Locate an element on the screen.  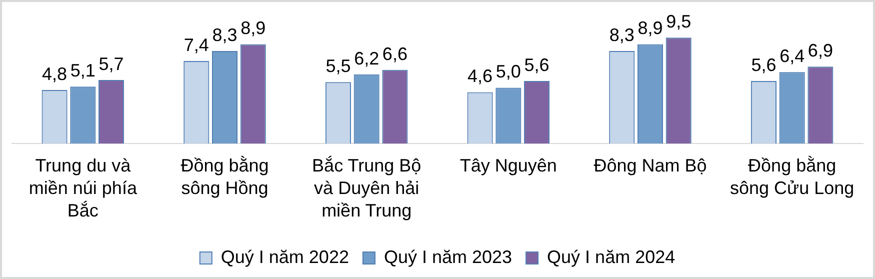
x-tick-label: Đồng bằng sông Cửu Long is located at coordinates (792, 177).